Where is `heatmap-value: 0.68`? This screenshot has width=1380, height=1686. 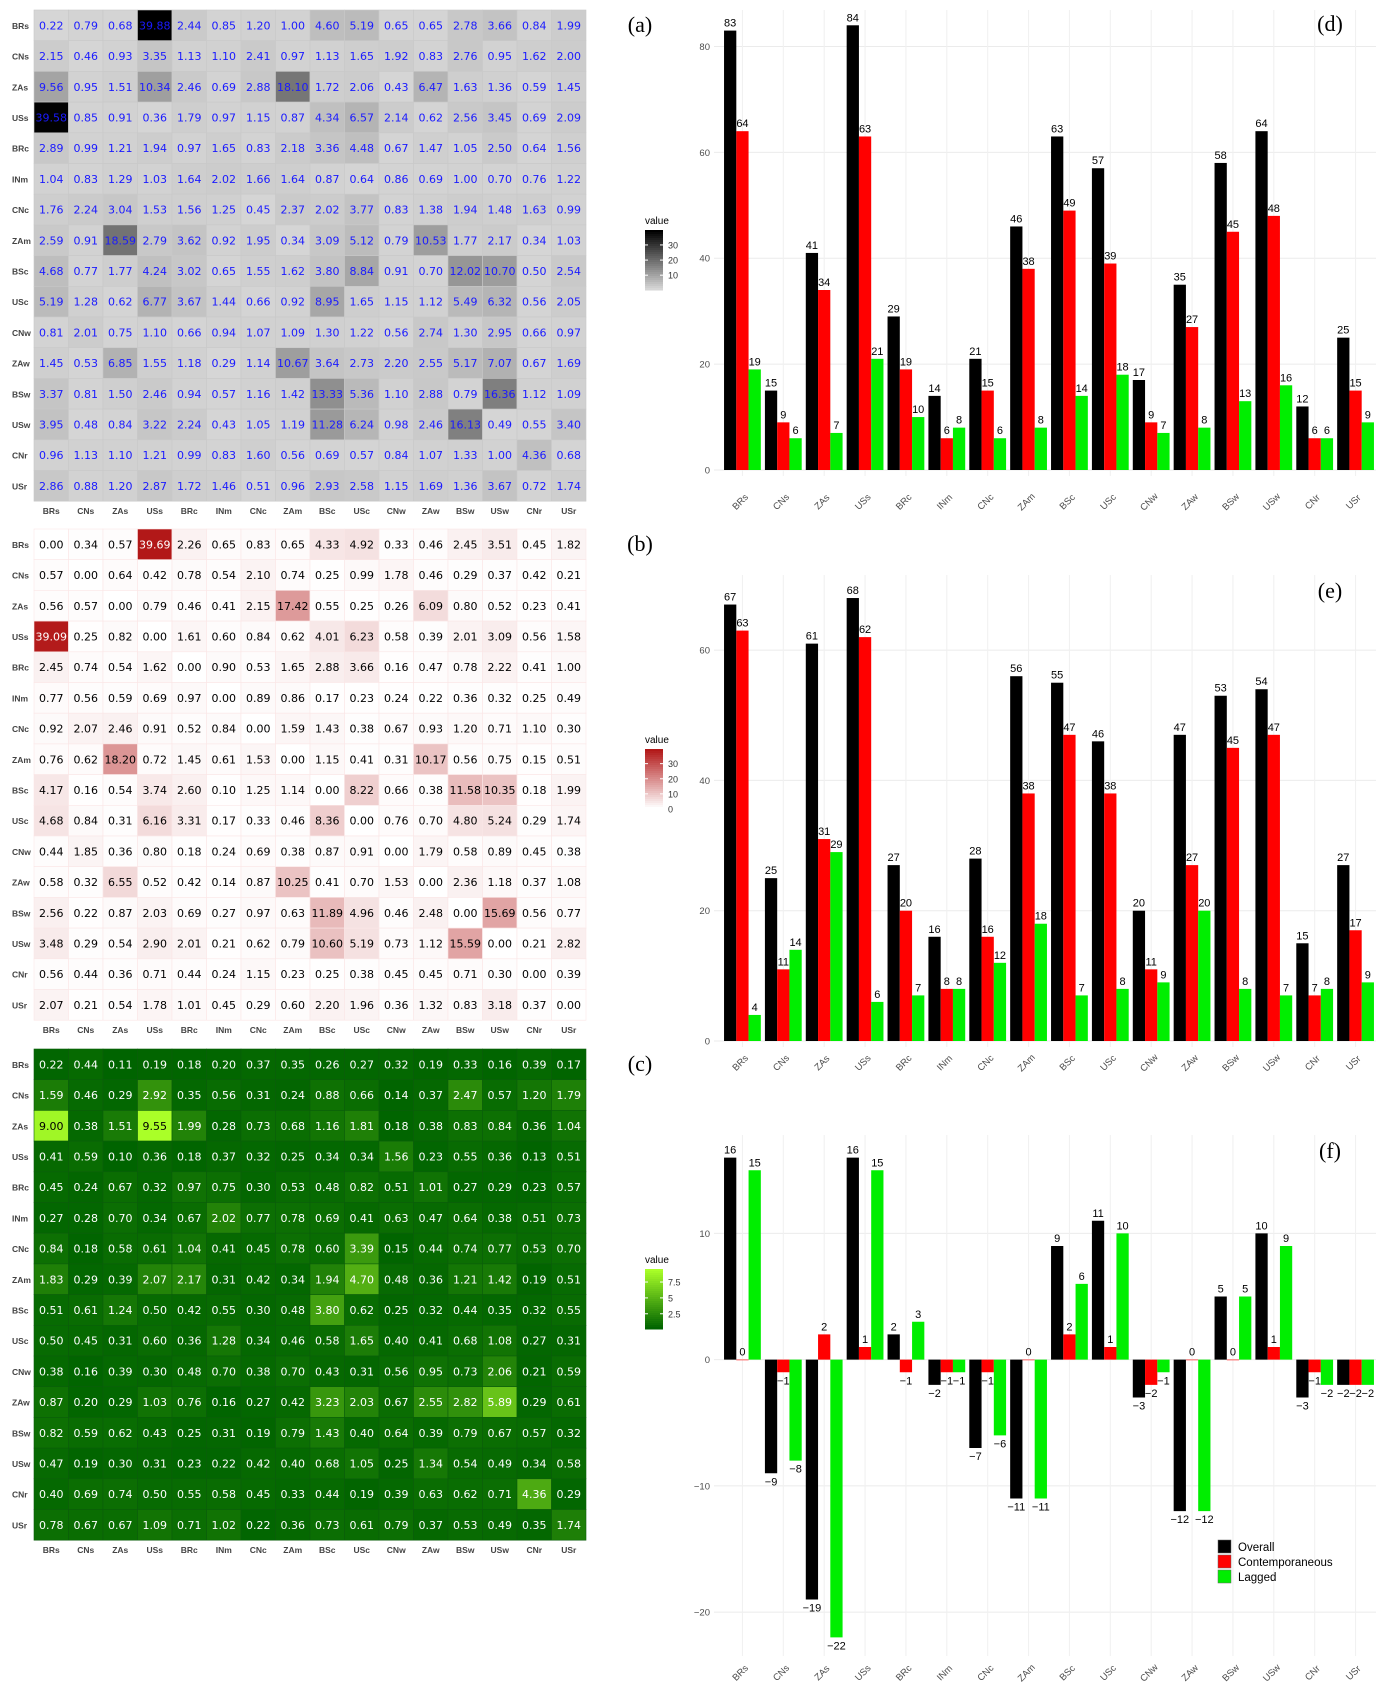
heatmap-value: 0.68 is located at coordinates (293, 1126).